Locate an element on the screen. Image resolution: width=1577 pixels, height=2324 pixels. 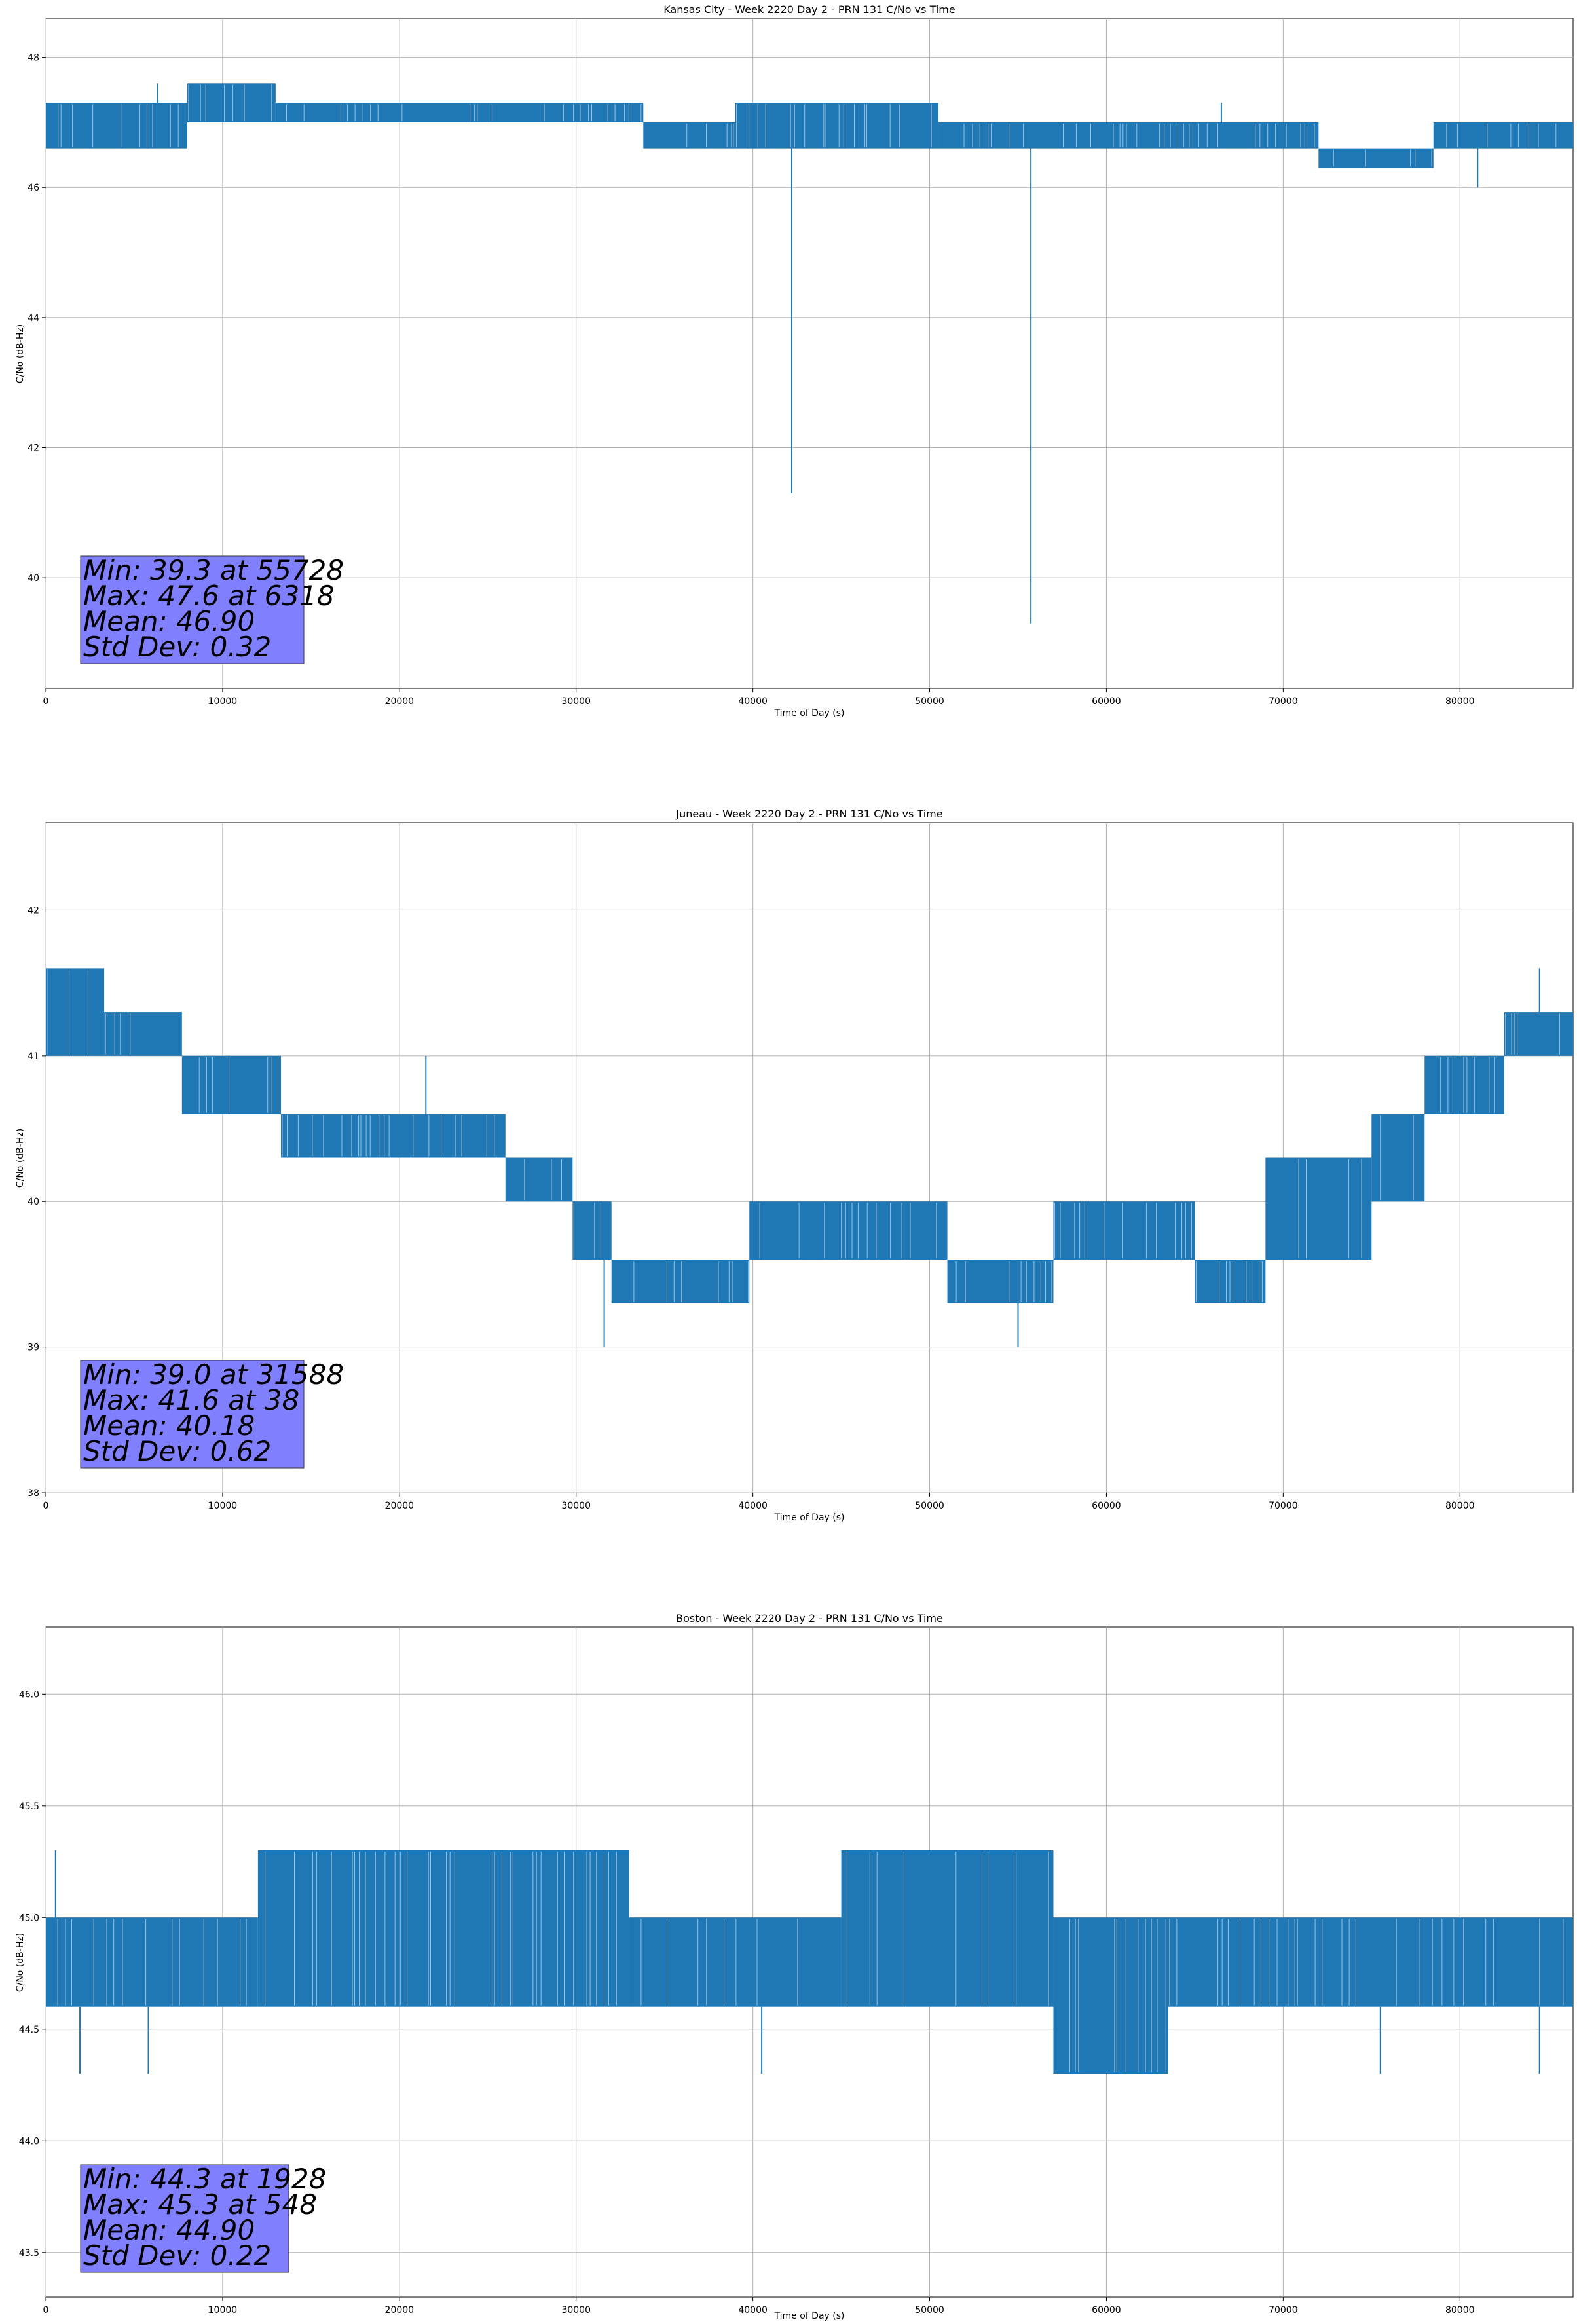
stats-box is located at coordinates (192, 609).